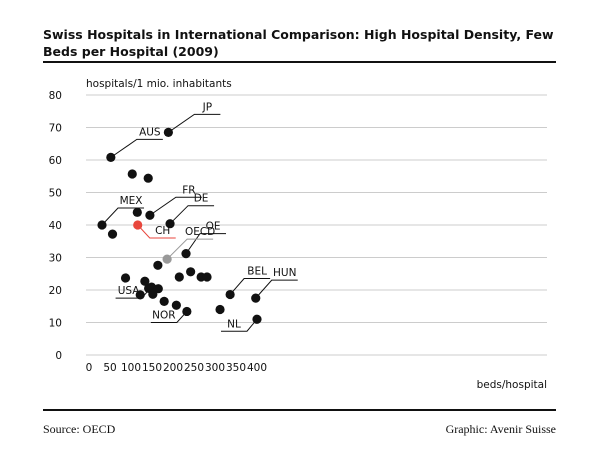 This screenshot has width=600, height=472. I want to click on x-tick-label: 100, so click(131, 368).